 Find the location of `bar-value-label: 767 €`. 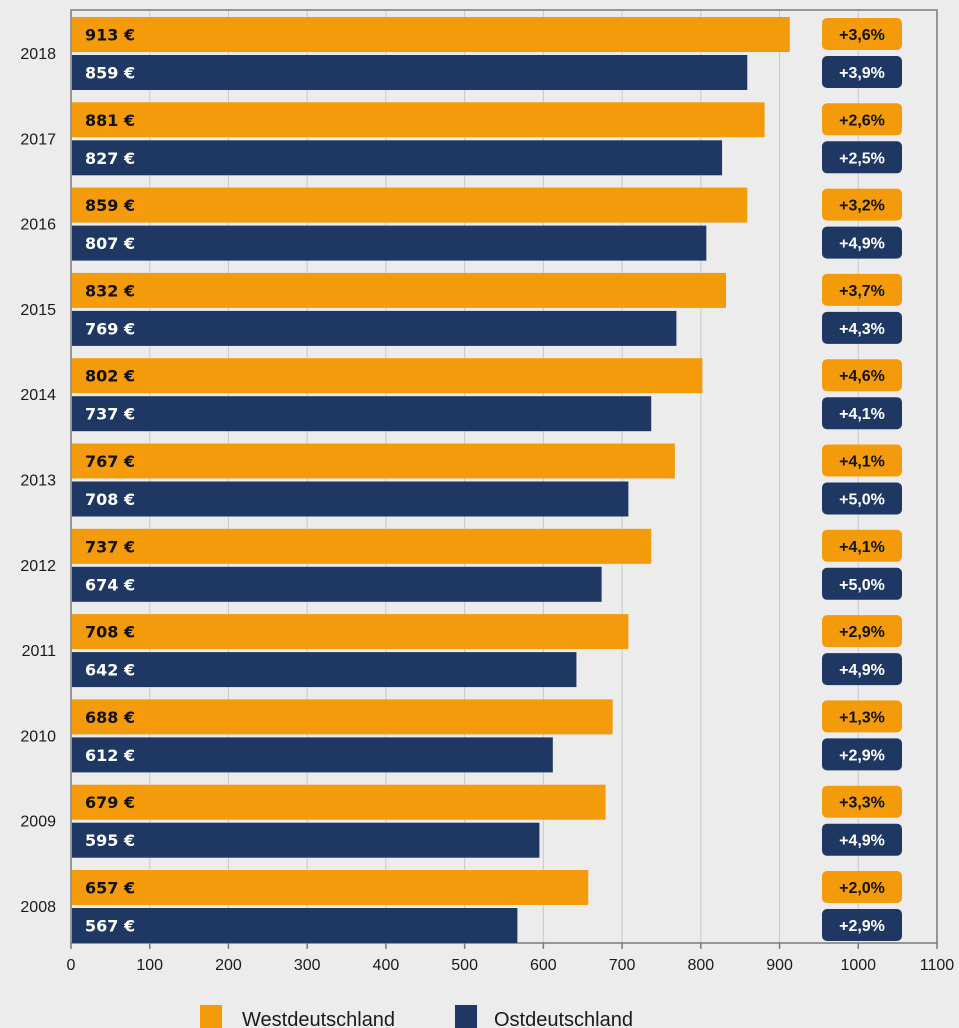

bar-value-label: 767 € is located at coordinates (110, 461).